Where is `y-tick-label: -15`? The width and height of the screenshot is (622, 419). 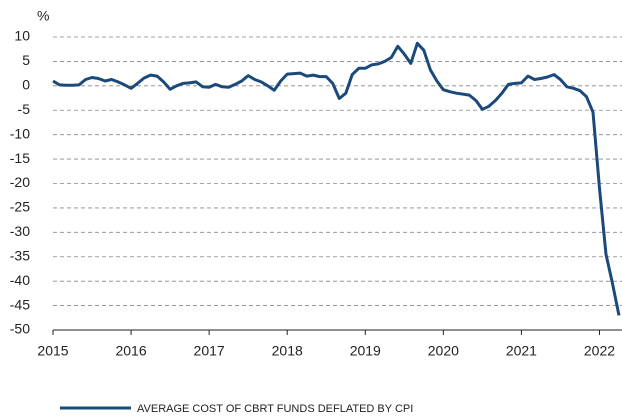
y-tick-label: -15 is located at coordinates (20, 158).